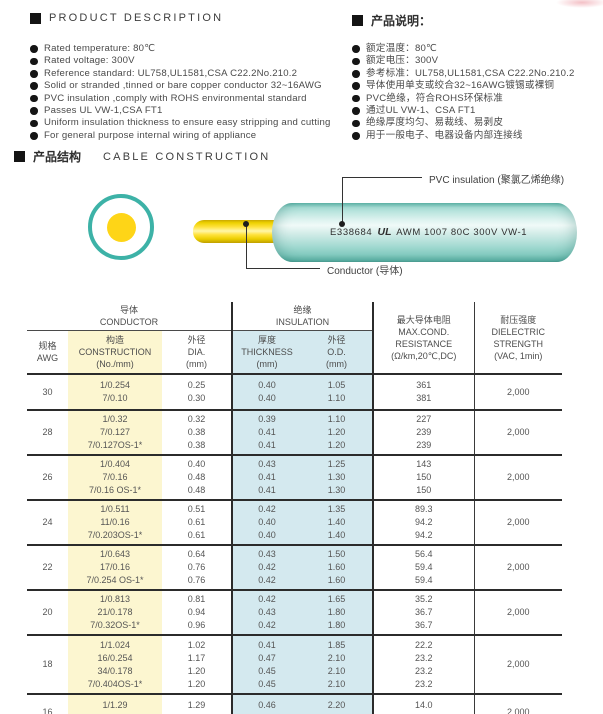 The width and height of the screenshot is (603, 714). I want to click on cell-dia: 0.64 0.76 0.76, so click(197, 568).